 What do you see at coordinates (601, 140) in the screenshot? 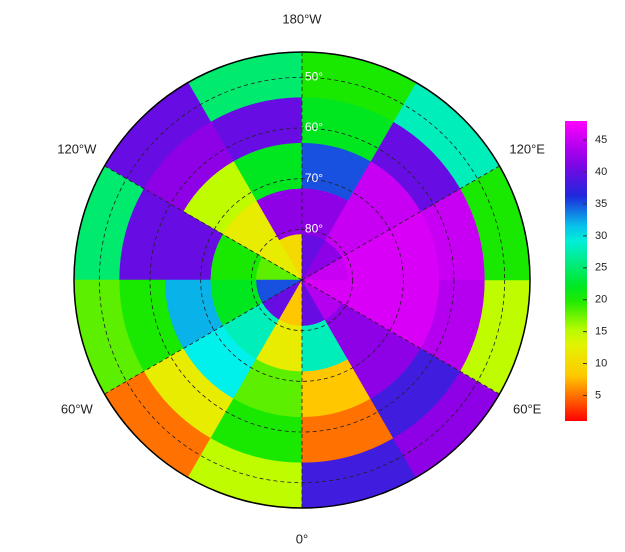
I see `colorbar-tick-label: 45` at bounding box center [601, 140].